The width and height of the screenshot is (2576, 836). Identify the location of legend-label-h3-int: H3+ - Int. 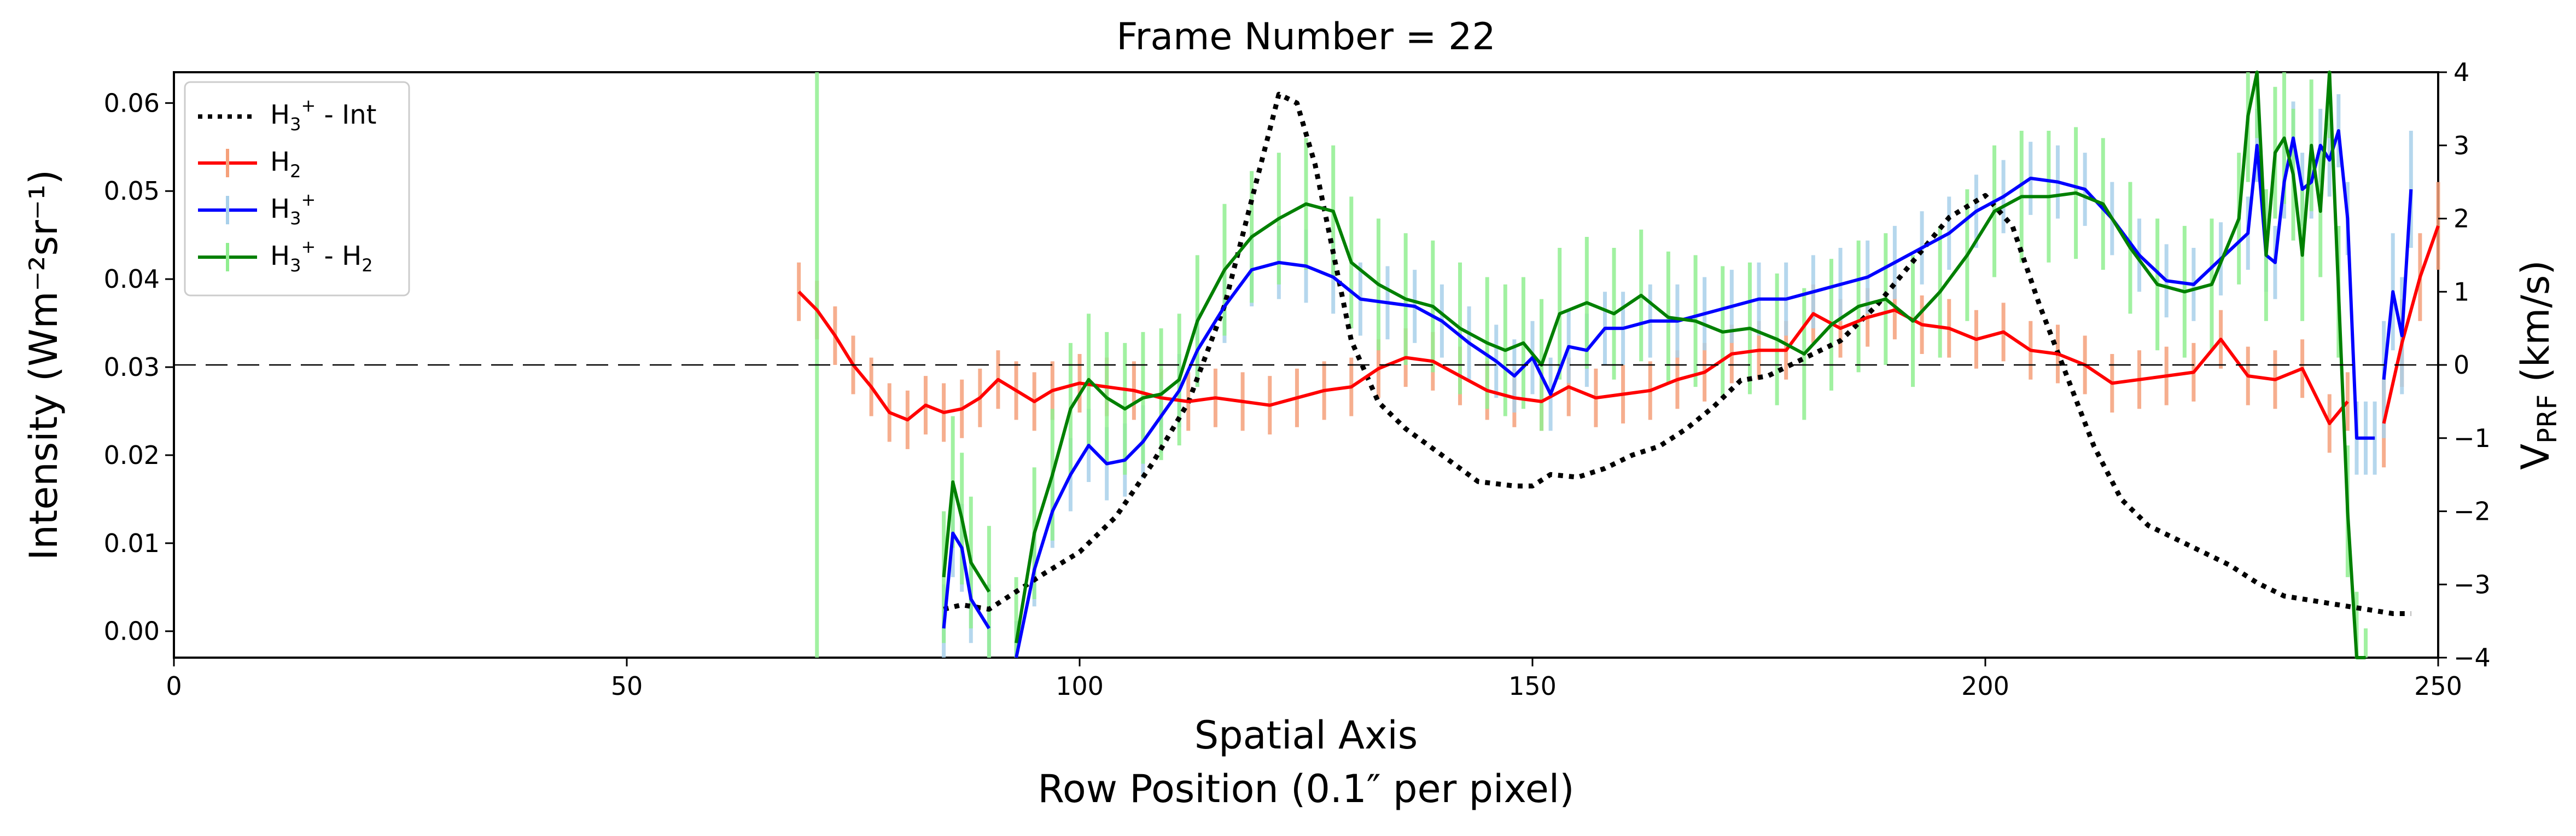
(323, 115).